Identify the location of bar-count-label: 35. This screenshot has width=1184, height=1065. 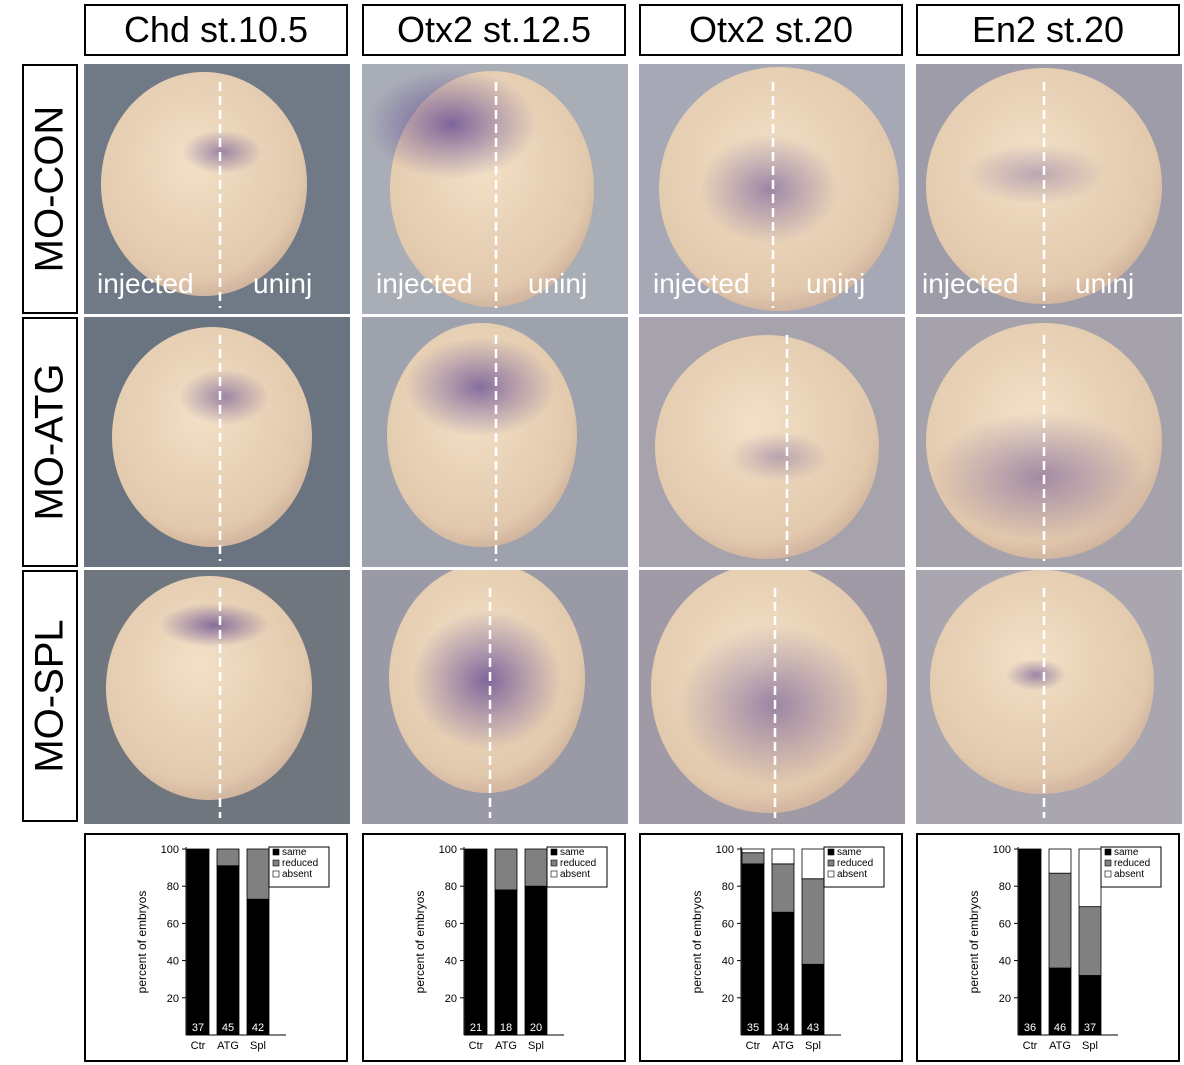
(753, 1028).